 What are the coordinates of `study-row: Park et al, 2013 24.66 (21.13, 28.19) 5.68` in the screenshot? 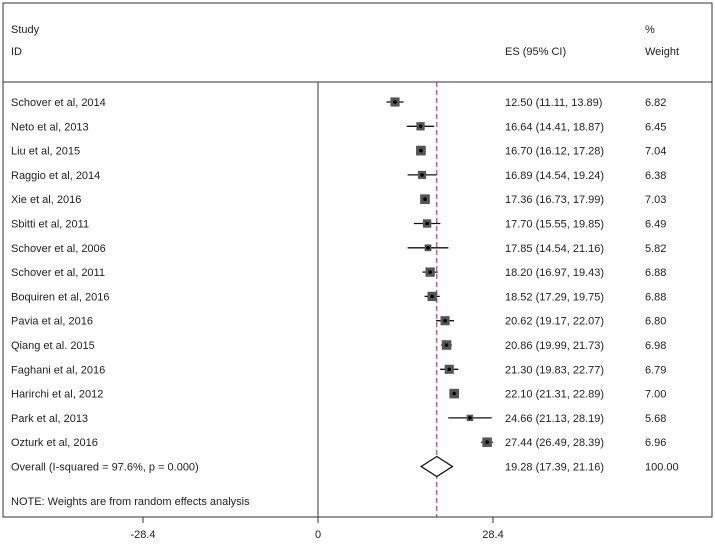 It's located at (338, 419).